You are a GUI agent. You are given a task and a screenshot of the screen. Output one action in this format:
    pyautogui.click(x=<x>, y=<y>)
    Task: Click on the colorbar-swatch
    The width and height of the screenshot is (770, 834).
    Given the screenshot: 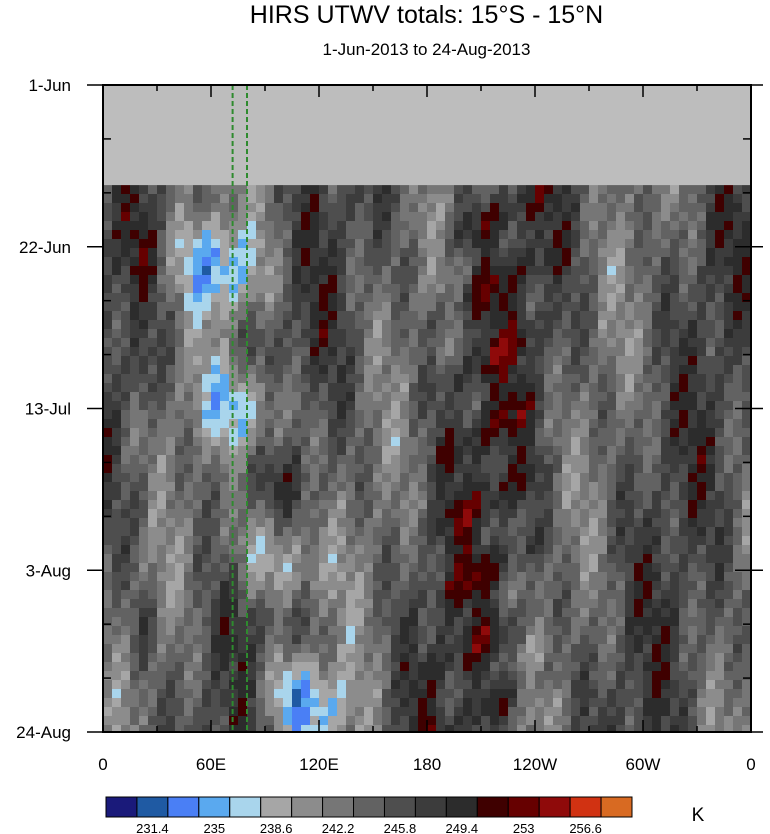 What is the action you would take?
    pyautogui.click(x=152, y=807)
    